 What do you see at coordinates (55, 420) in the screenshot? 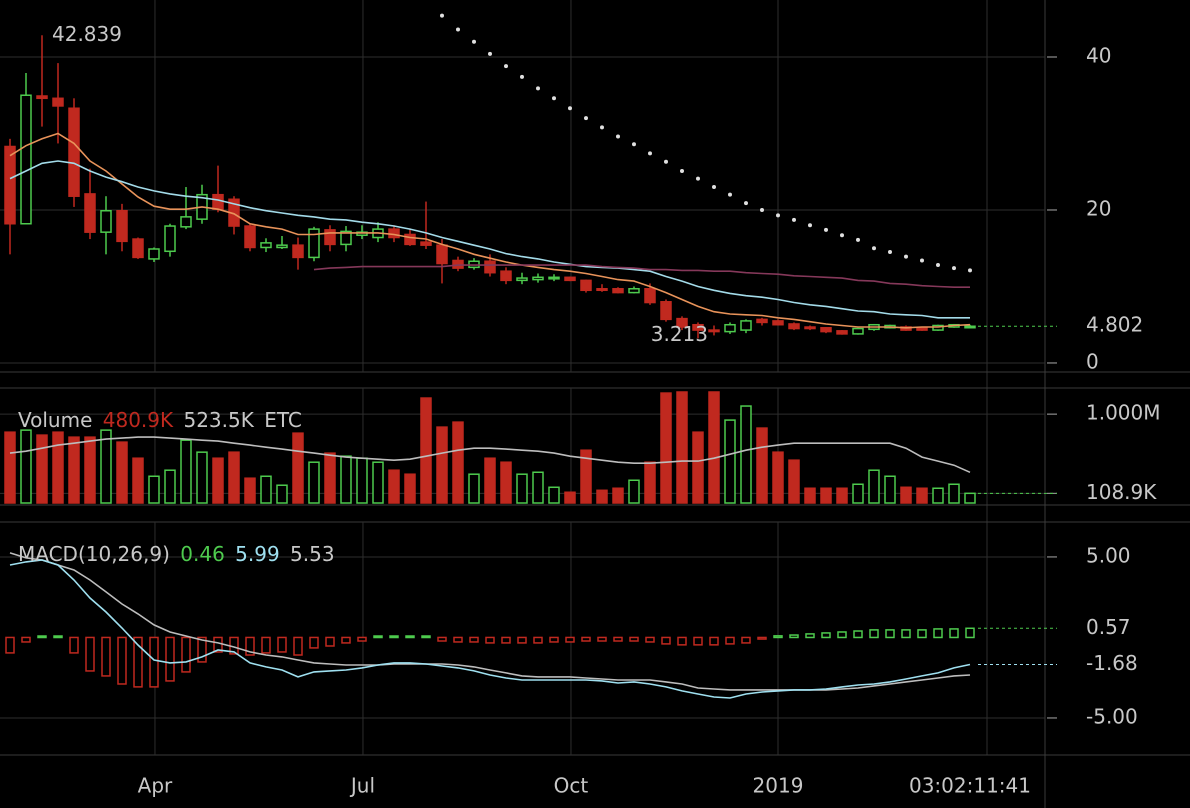
I see `legend-label: Volume` at bounding box center [55, 420].